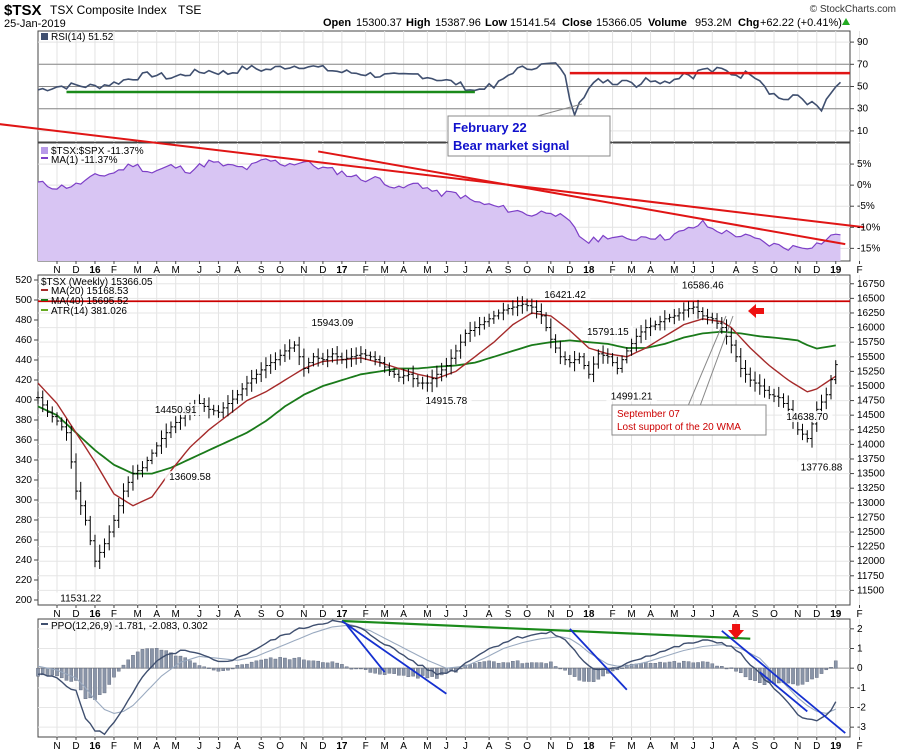 The width and height of the screenshot is (900, 750). What do you see at coordinates (871, 401) in the screenshot?
I see `price-tick-label: 14750` at bounding box center [871, 401].